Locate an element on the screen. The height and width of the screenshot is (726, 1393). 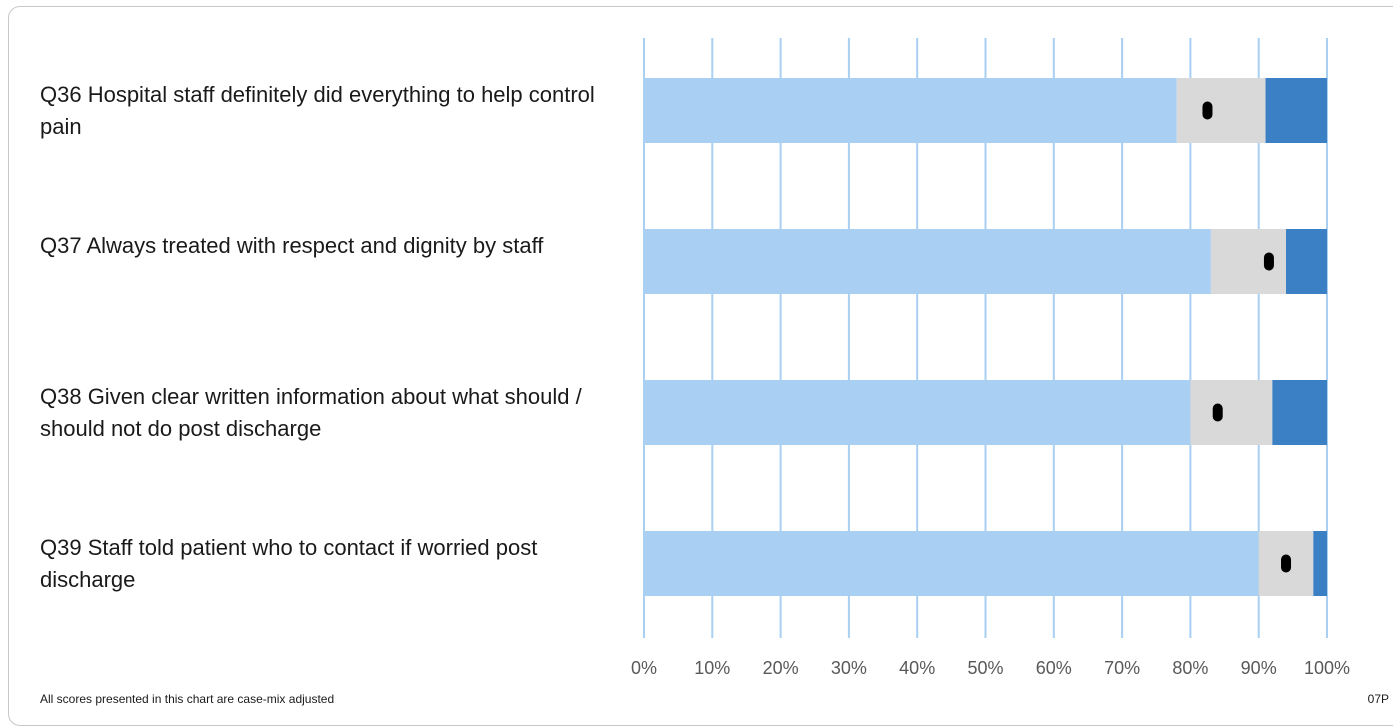
x-tick-label-8: 80% is located at coordinates (1190, 668).